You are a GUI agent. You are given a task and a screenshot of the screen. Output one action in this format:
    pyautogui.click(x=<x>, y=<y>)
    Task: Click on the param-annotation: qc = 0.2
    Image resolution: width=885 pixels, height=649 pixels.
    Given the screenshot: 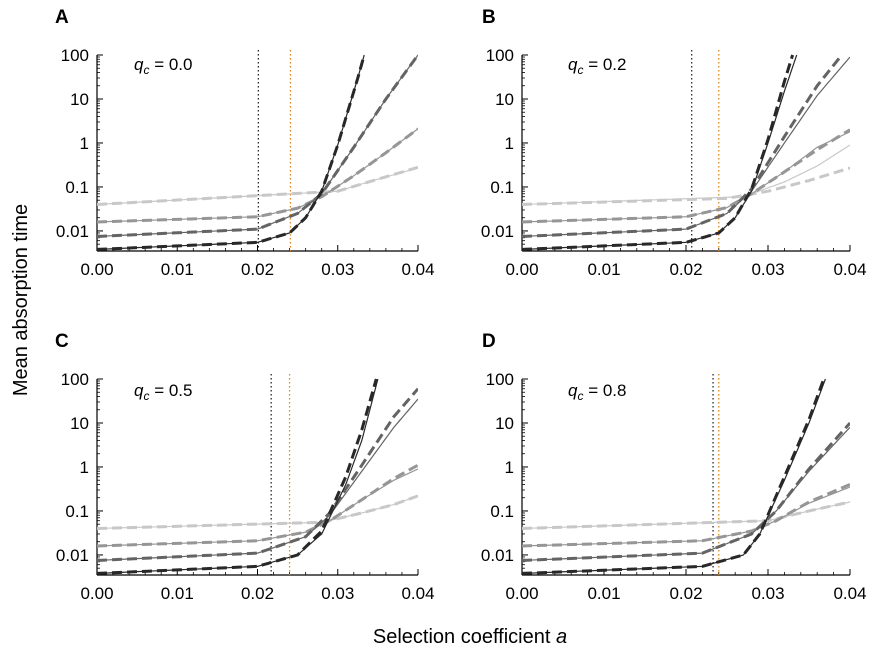 What is the action you would take?
    pyautogui.click(x=597, y=66)
    